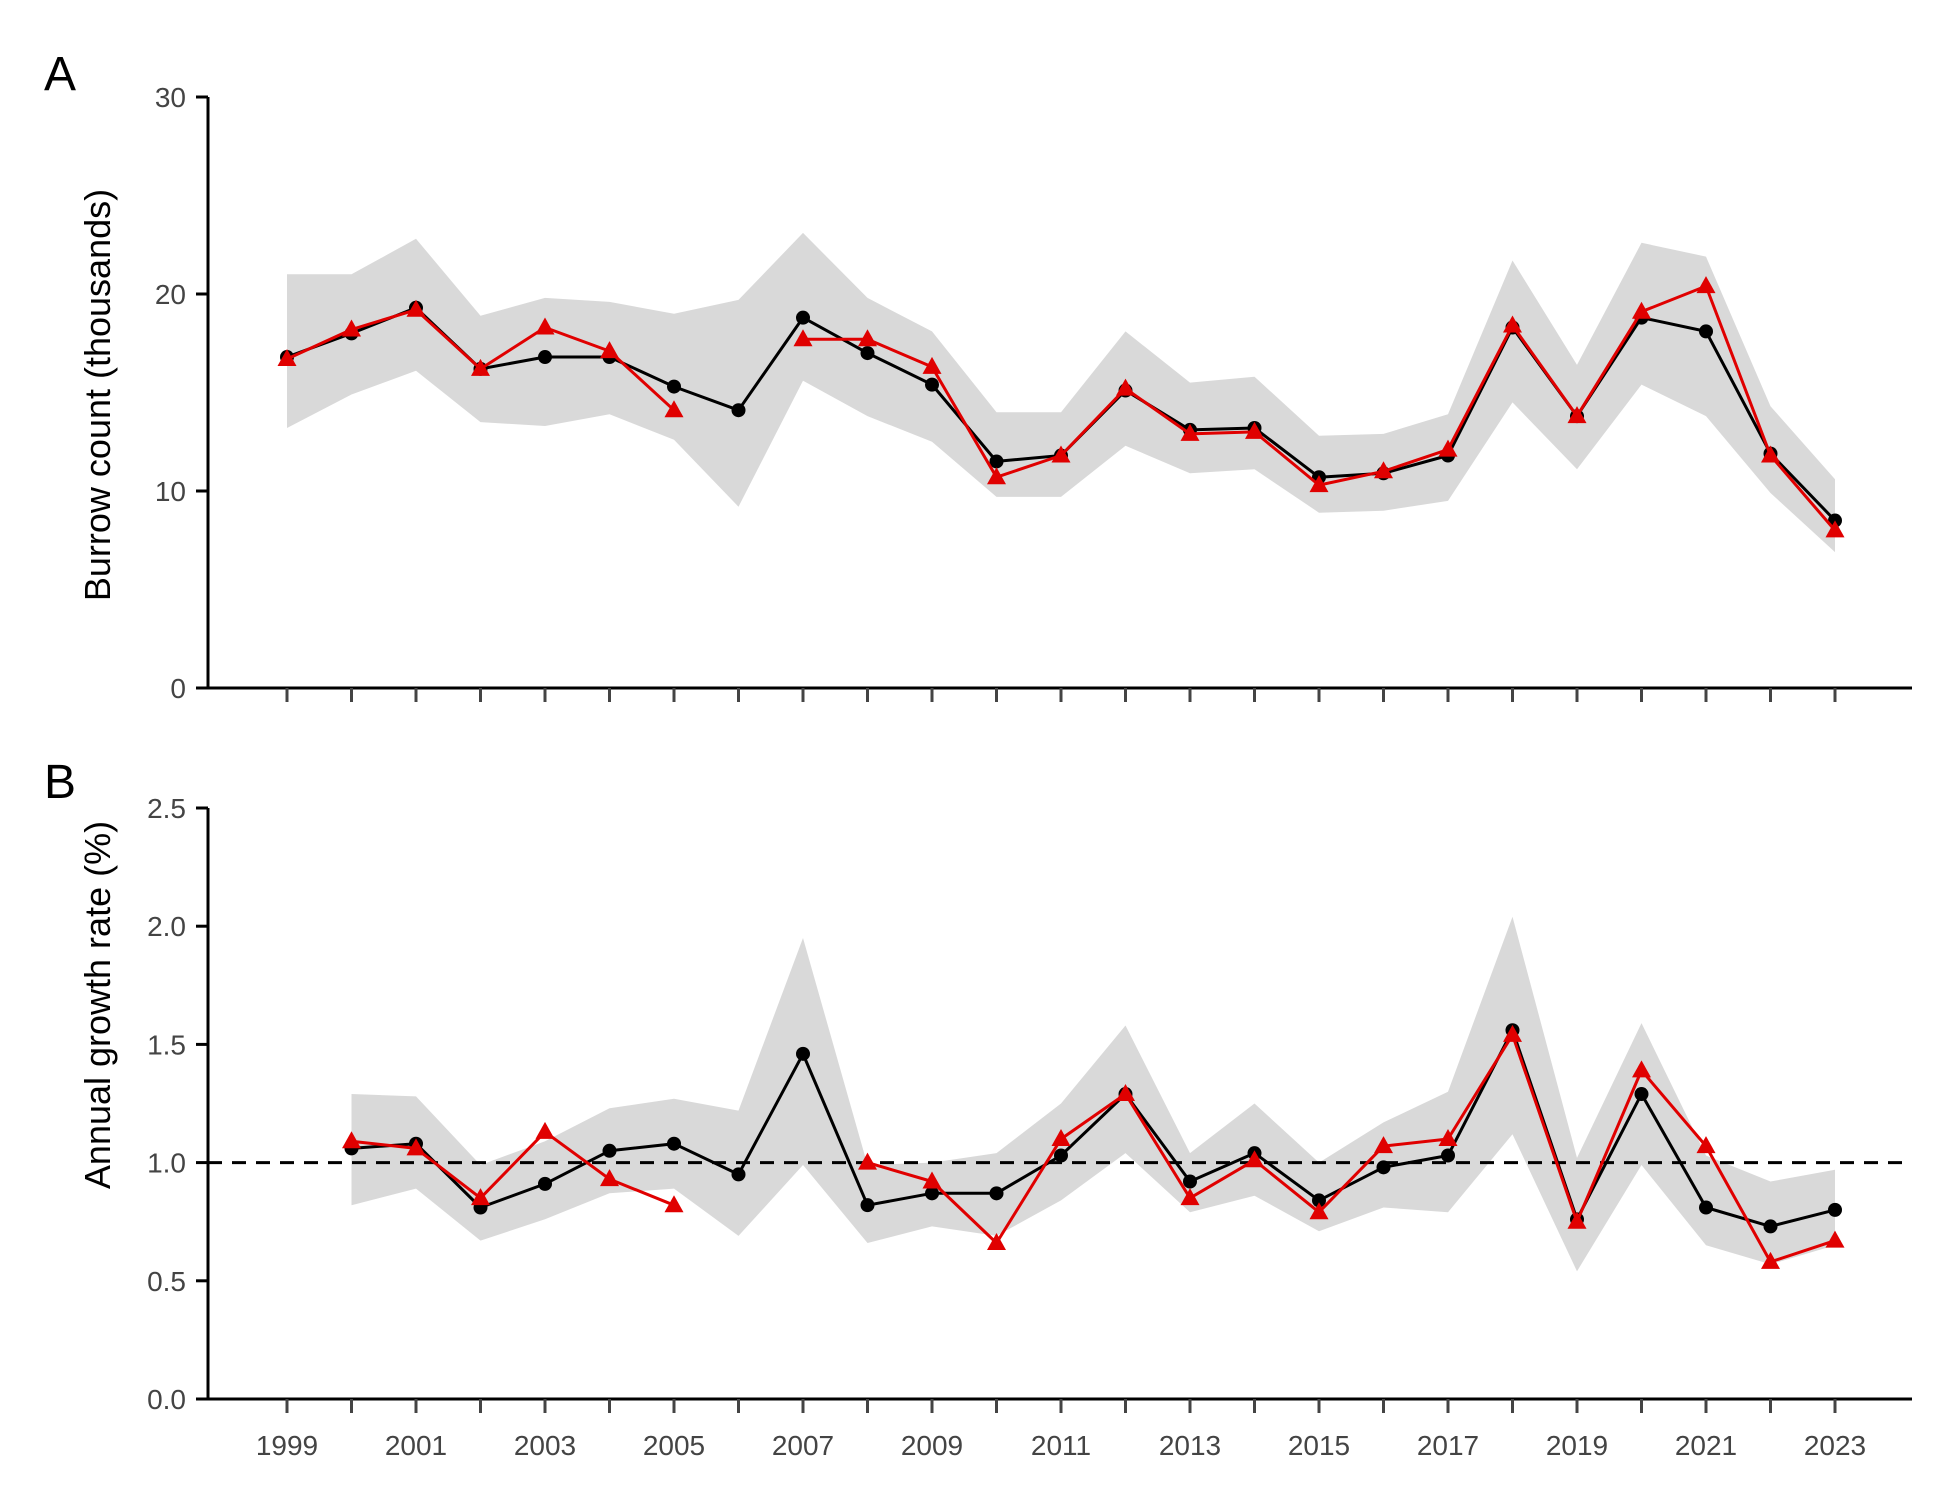 This screenshot has width=1950, height=1500. I want to click on panel-a-series-red-point-2008, so click(867, 338).